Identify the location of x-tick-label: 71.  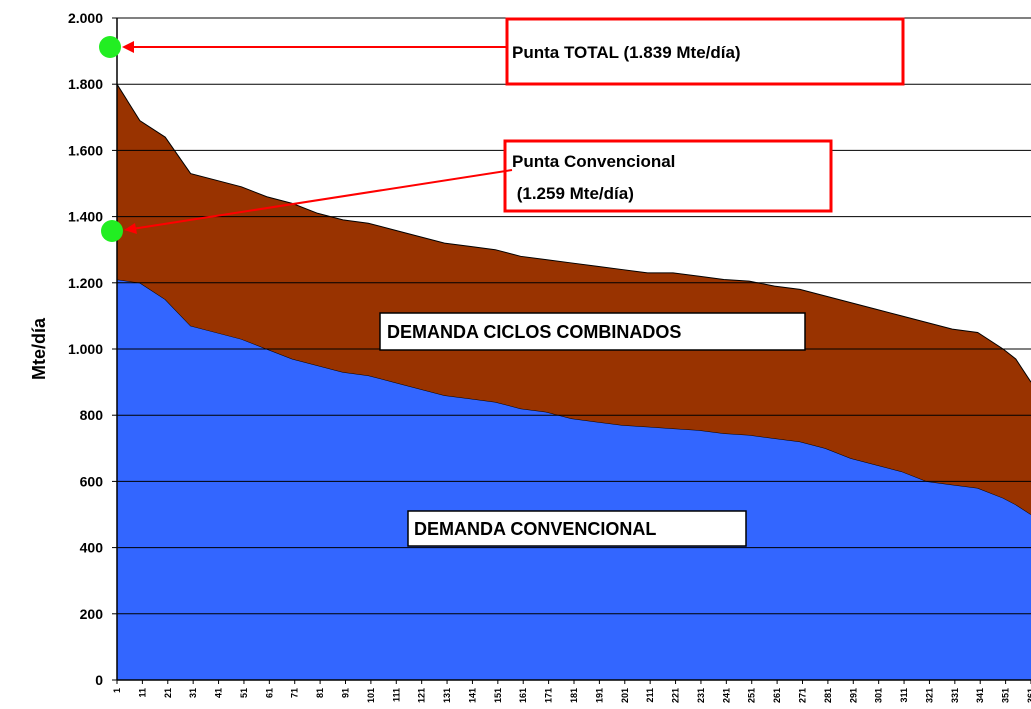
(295, 693).